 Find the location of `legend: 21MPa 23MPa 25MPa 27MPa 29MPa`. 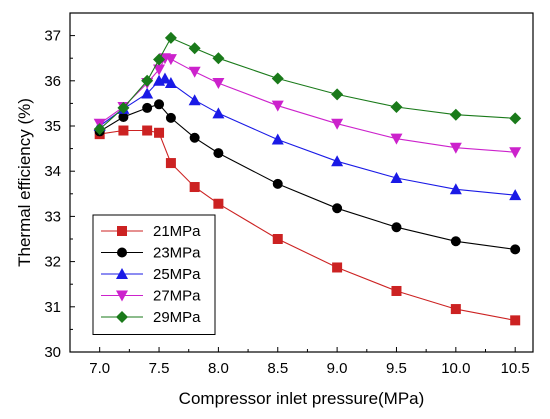

legend: 21MPa 23MPa 25MPa 27MPa 29MPa is located at coordinates (154, 274).